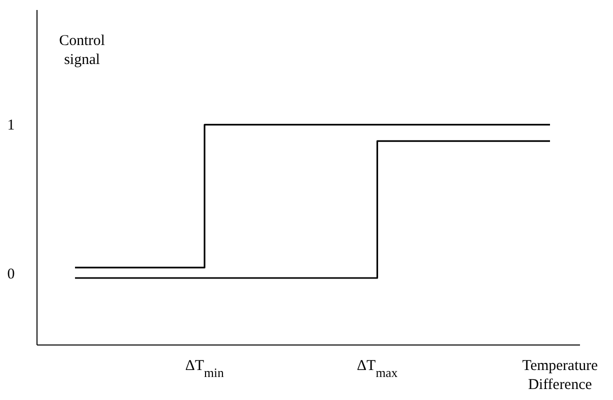 This screenshot has height=400, width=613. I want to click on x-tick-label: ΔT$_{min}$, so click(204, 369).